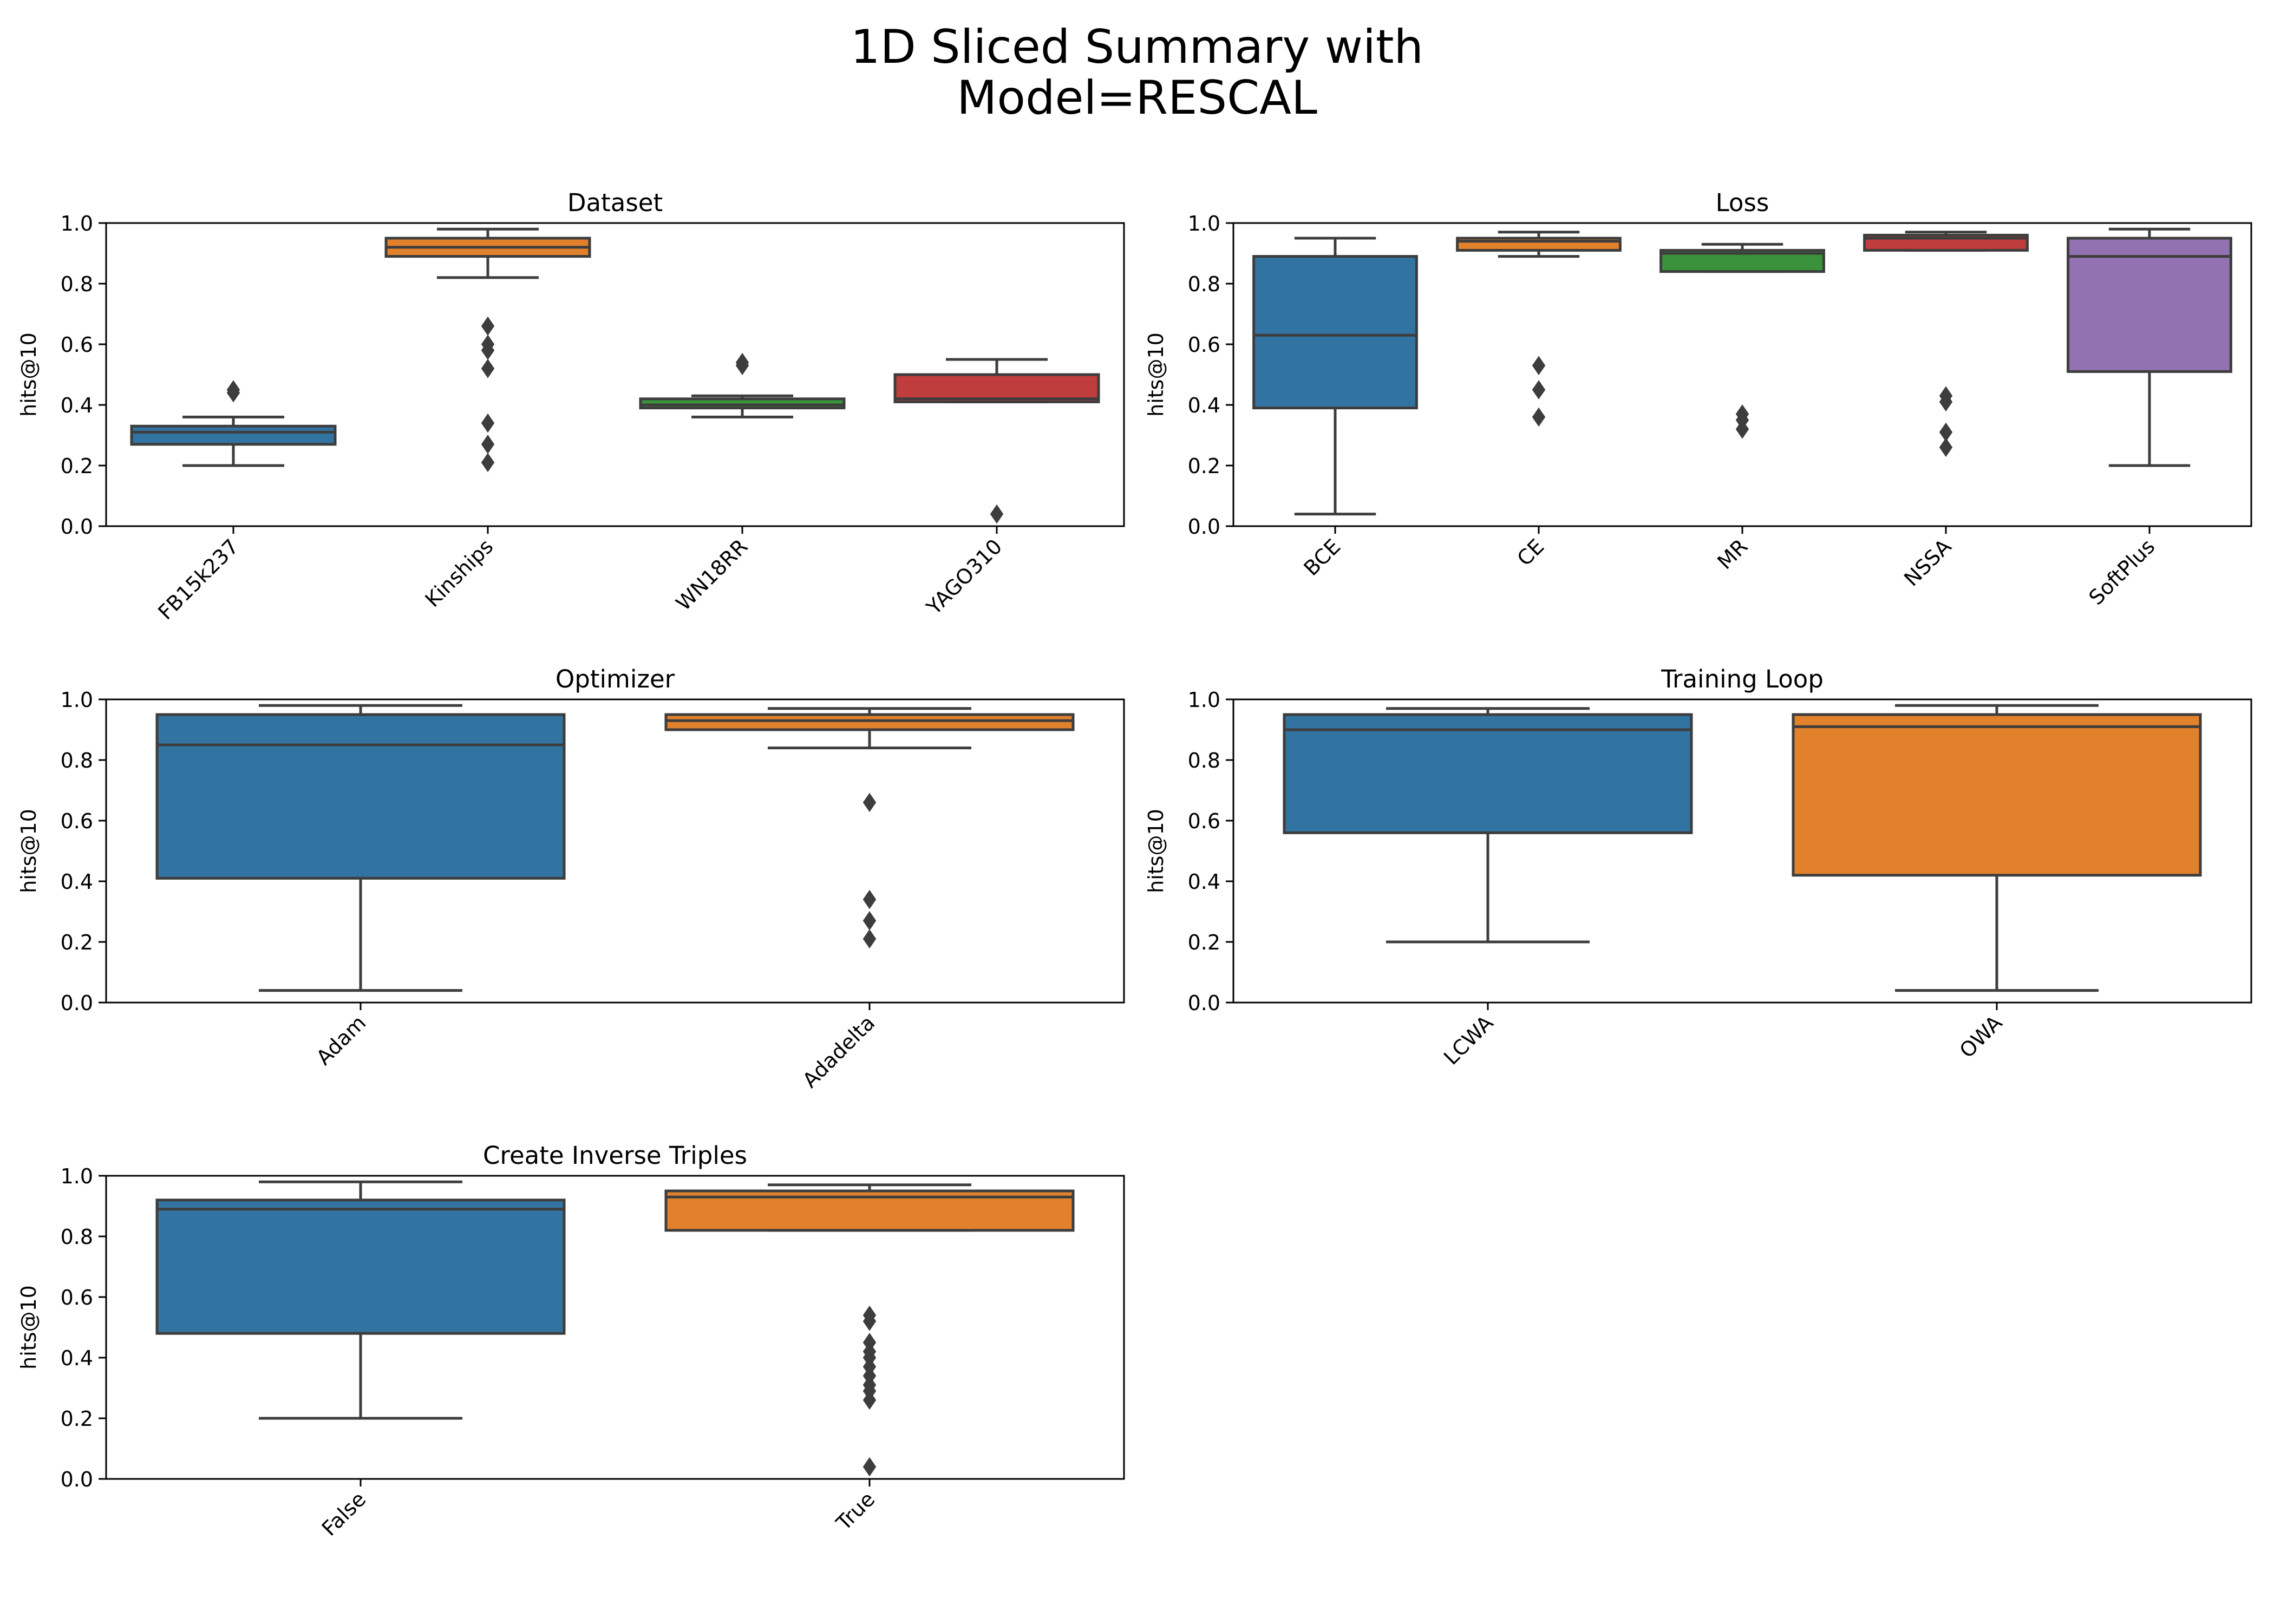 This screenshot has height=1624, width=2274. What do you see at coordinates (1743, 679) in the screenshot?
I see `panel-title: Training Loop` at bounding box center [1743, 679].